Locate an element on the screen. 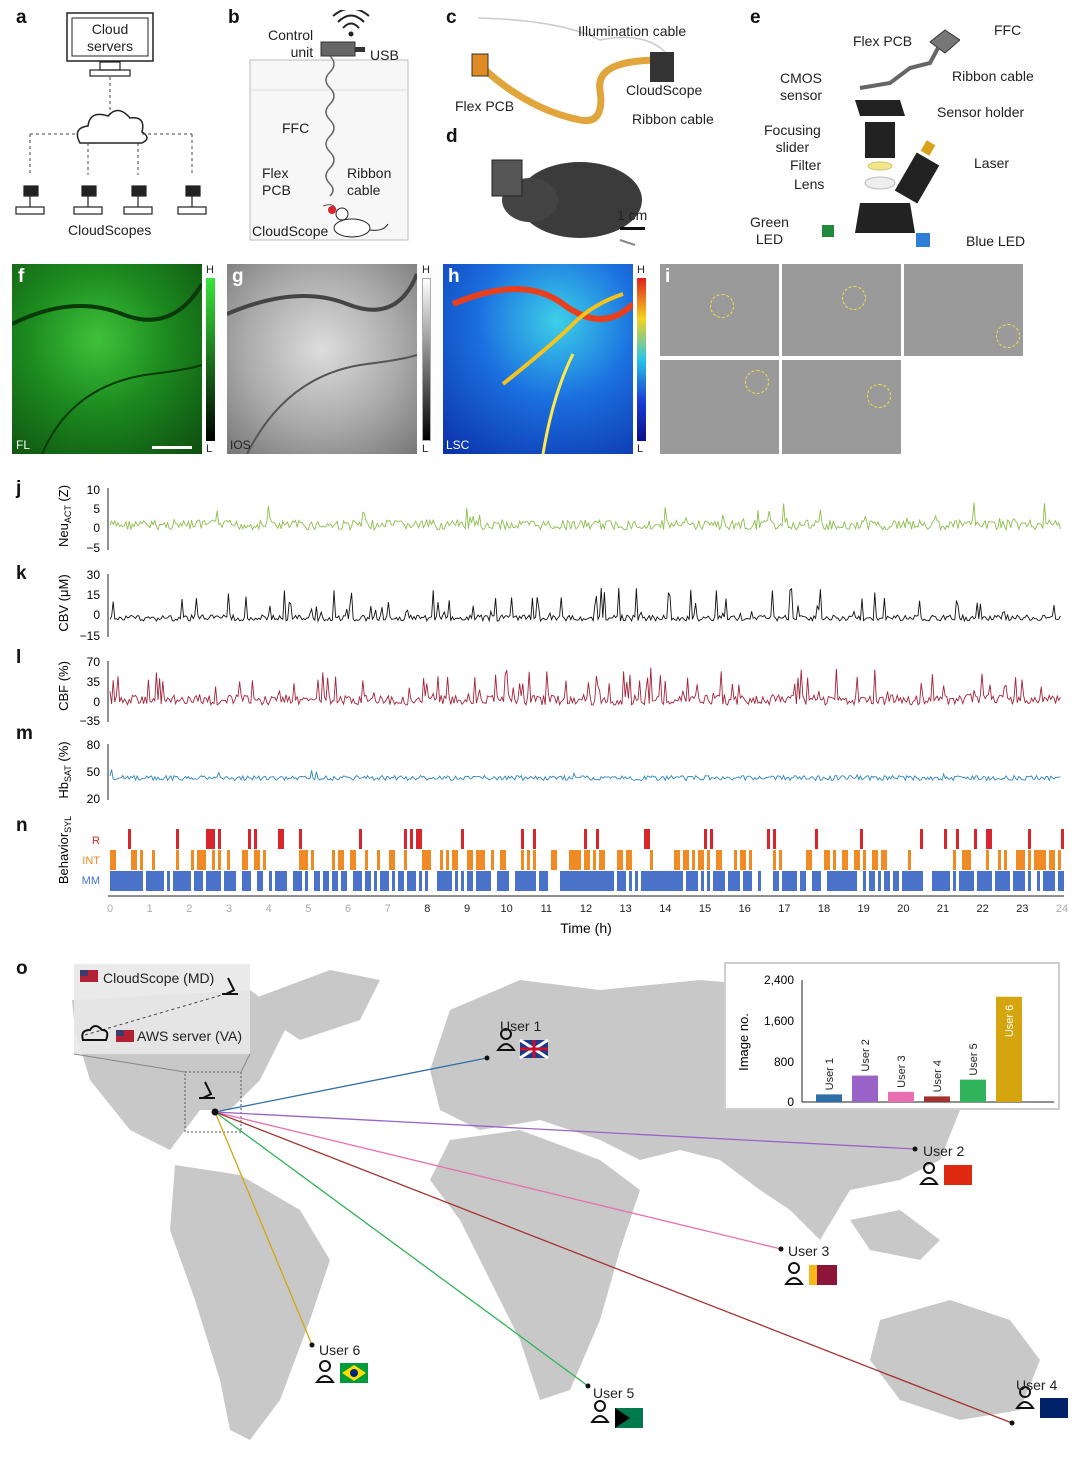  time-axis-ticks: 0 1 2 3 4 5 6 7 8 9 10 11 12 13 14 15 16 17 18 19 20 21 22 23 24 is located at coordinates (587, 909).